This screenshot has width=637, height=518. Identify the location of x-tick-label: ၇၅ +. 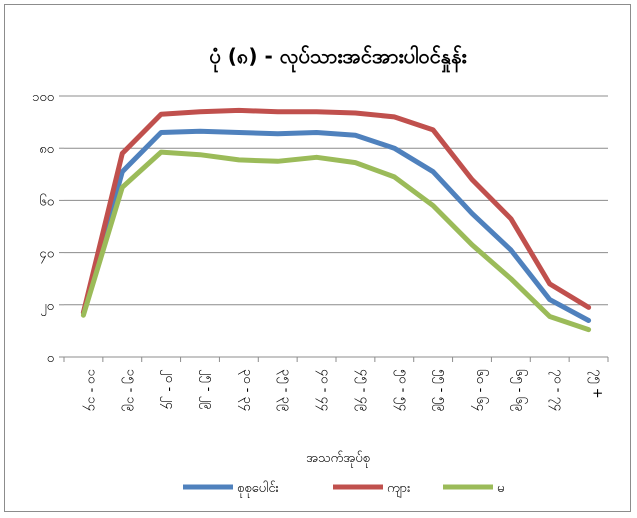
(596, 384).